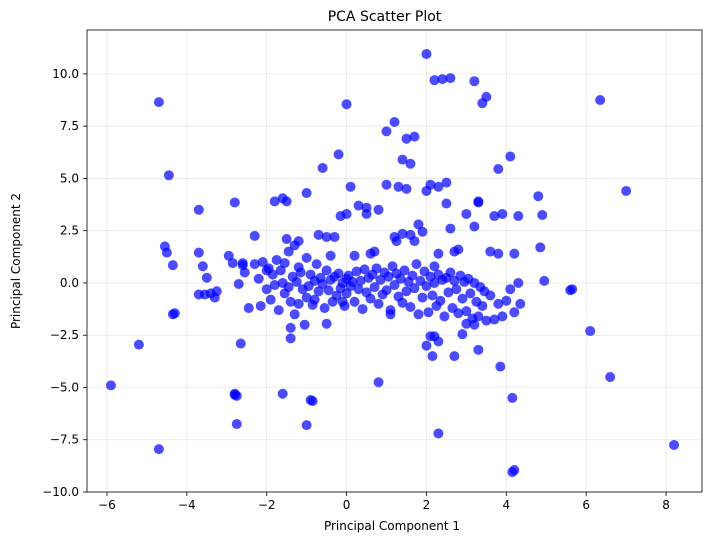  Describe the element at coordinates (16, 261) in the screenshot. I see `y-axis-label: Principal Component 2` at that location.